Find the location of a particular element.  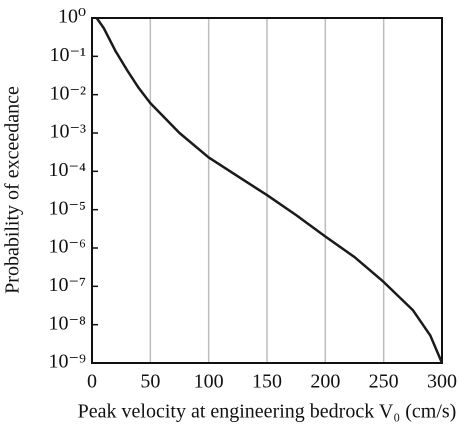

x-tick-label: 150 is located at coordinates (267, 382).